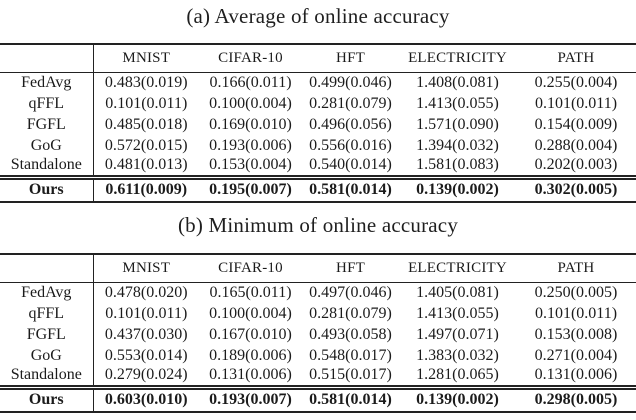 This screenshot has width=636, height=420. Describe the element at coordinates (146, 82) in the screenshot. I see `value-cell: 0.483(0.019)` at that location.